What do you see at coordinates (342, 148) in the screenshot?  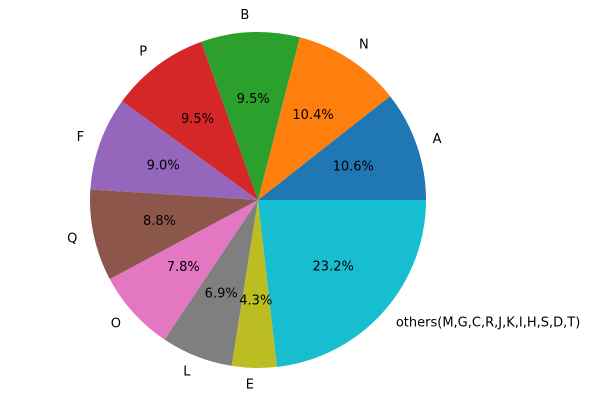 I see `pie-slice-a` at bounding box center [342, 148].